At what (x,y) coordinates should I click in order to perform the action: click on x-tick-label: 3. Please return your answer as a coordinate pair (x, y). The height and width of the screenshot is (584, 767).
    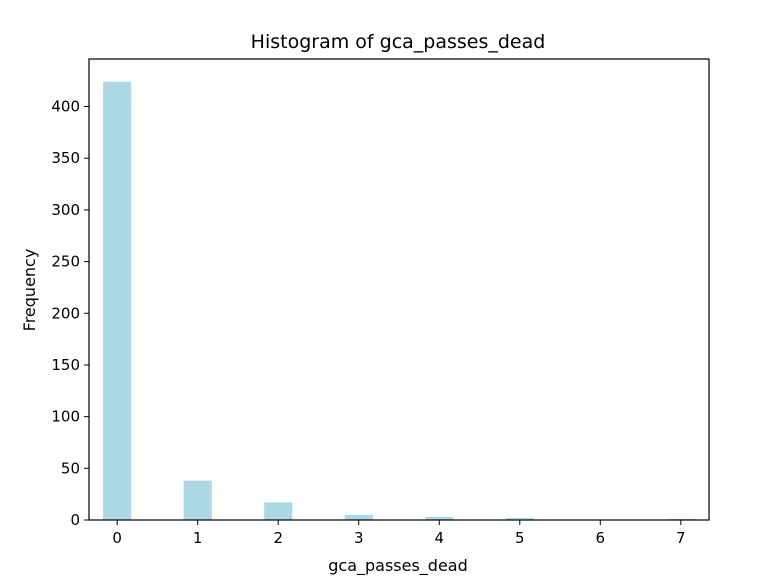
    Looking at the image, I should click on (359, 538).